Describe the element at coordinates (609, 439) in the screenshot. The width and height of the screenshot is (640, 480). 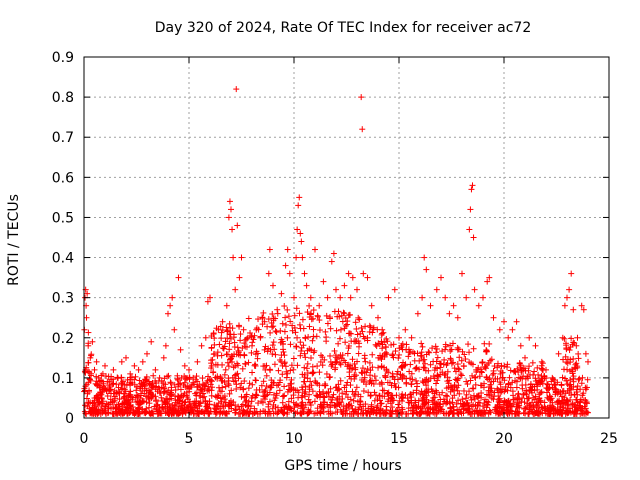
I see `x-tick-label: 25` at that location.